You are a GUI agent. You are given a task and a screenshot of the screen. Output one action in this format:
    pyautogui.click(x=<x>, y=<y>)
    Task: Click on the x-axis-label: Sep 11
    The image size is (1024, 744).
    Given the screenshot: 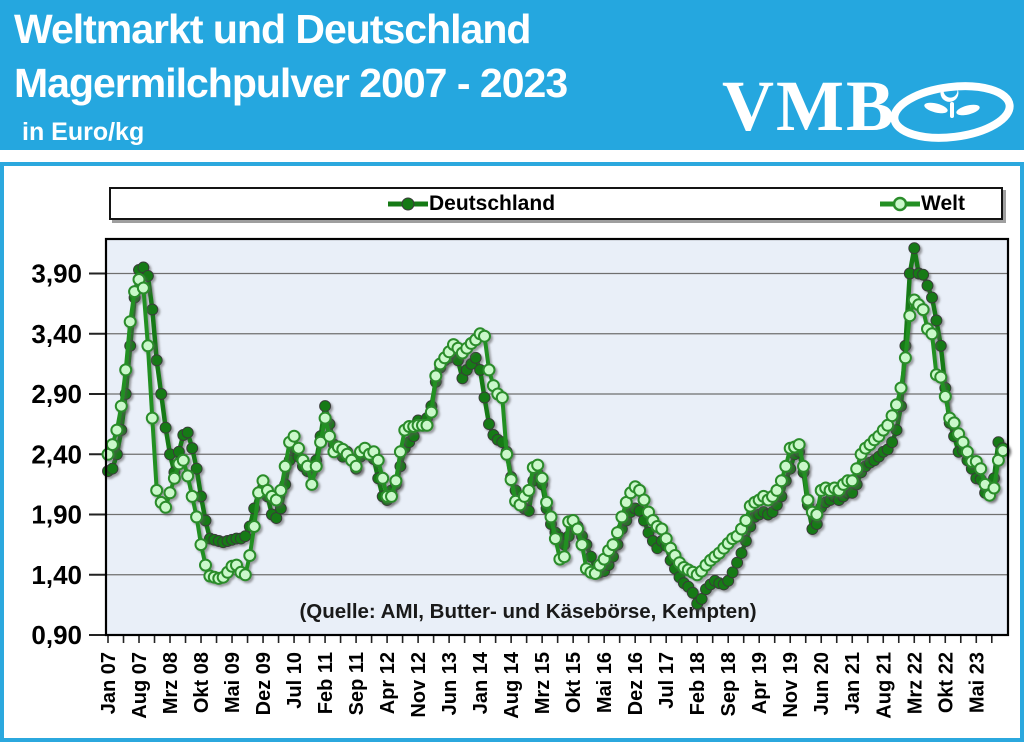 What is the action you would take?
    pyautogui.click(x=357, y=683)
    